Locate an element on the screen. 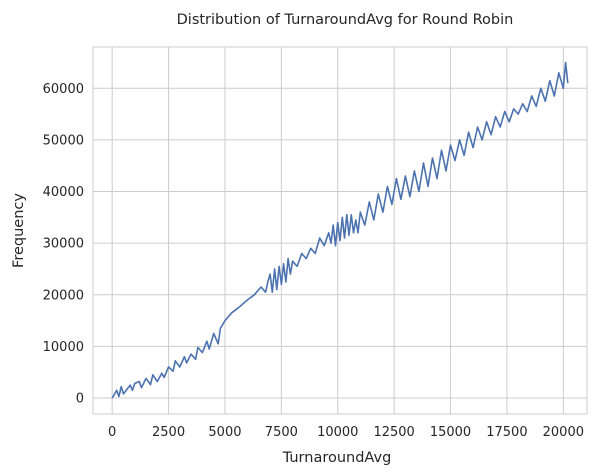  x-tick-label: 12500 is located at coordinates (393, 432).